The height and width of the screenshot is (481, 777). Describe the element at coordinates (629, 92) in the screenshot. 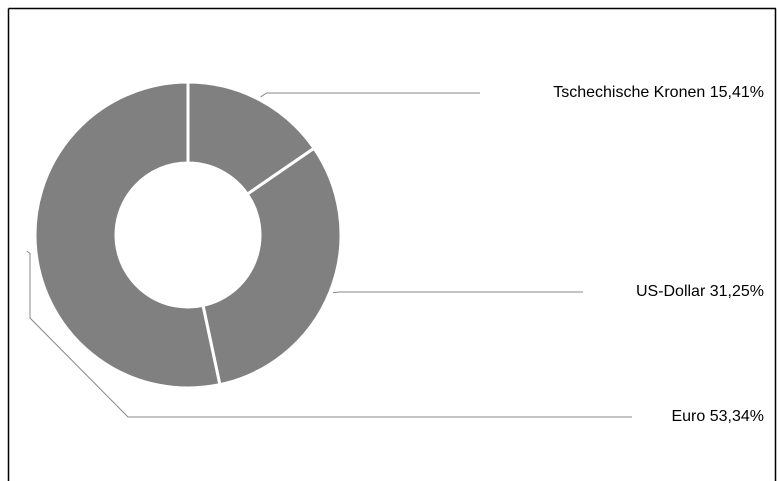

I see `slice-name: Tschechische Kronen` at that location.